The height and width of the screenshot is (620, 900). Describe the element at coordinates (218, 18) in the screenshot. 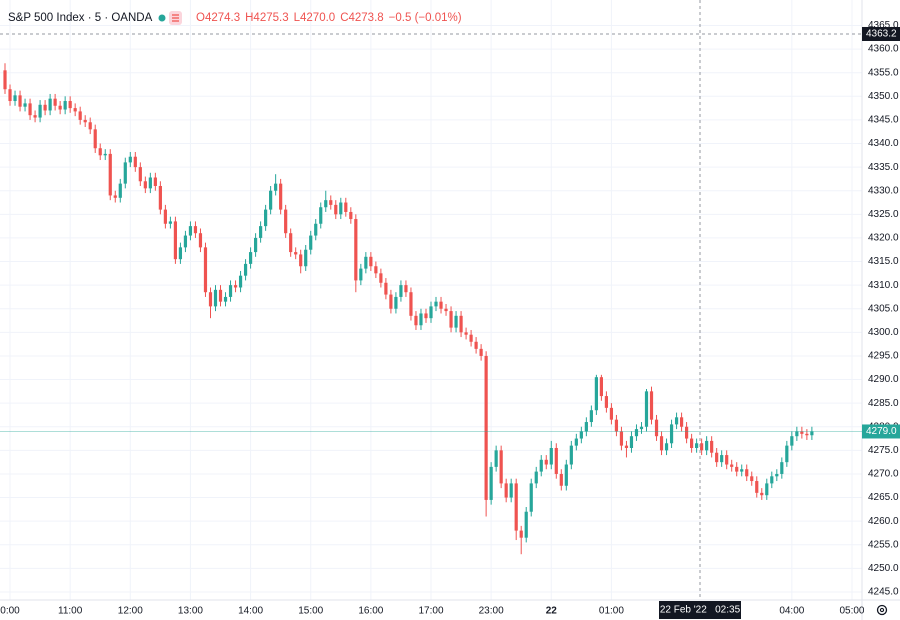

I see `ohlc-value: O4274.3` at that location.